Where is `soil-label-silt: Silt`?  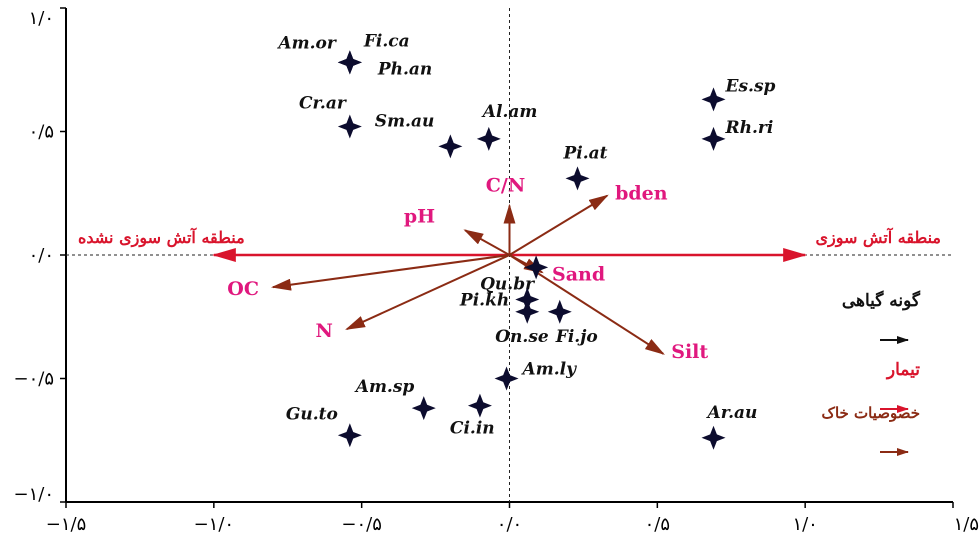
soil-label-silt: Silt is located at coordinates (689, 352).